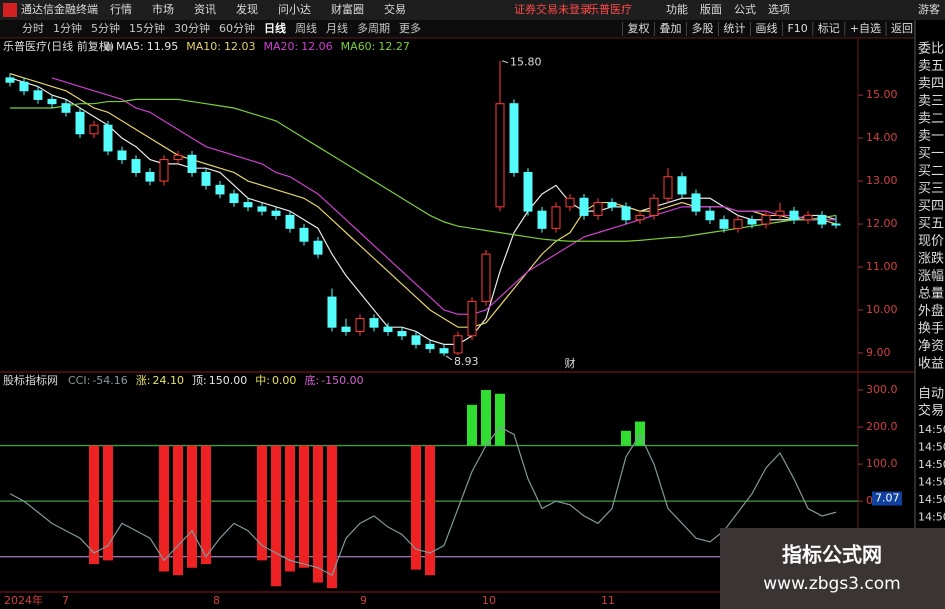  I want to click on readout-label: 中:, so click(262, 380).